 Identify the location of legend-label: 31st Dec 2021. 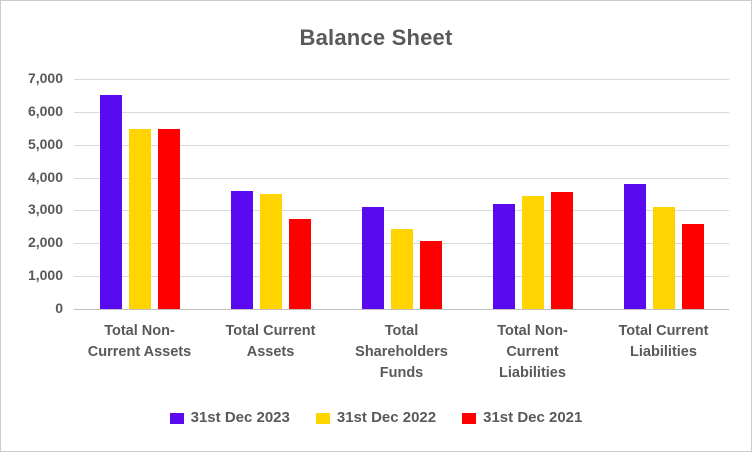
(533, 417).